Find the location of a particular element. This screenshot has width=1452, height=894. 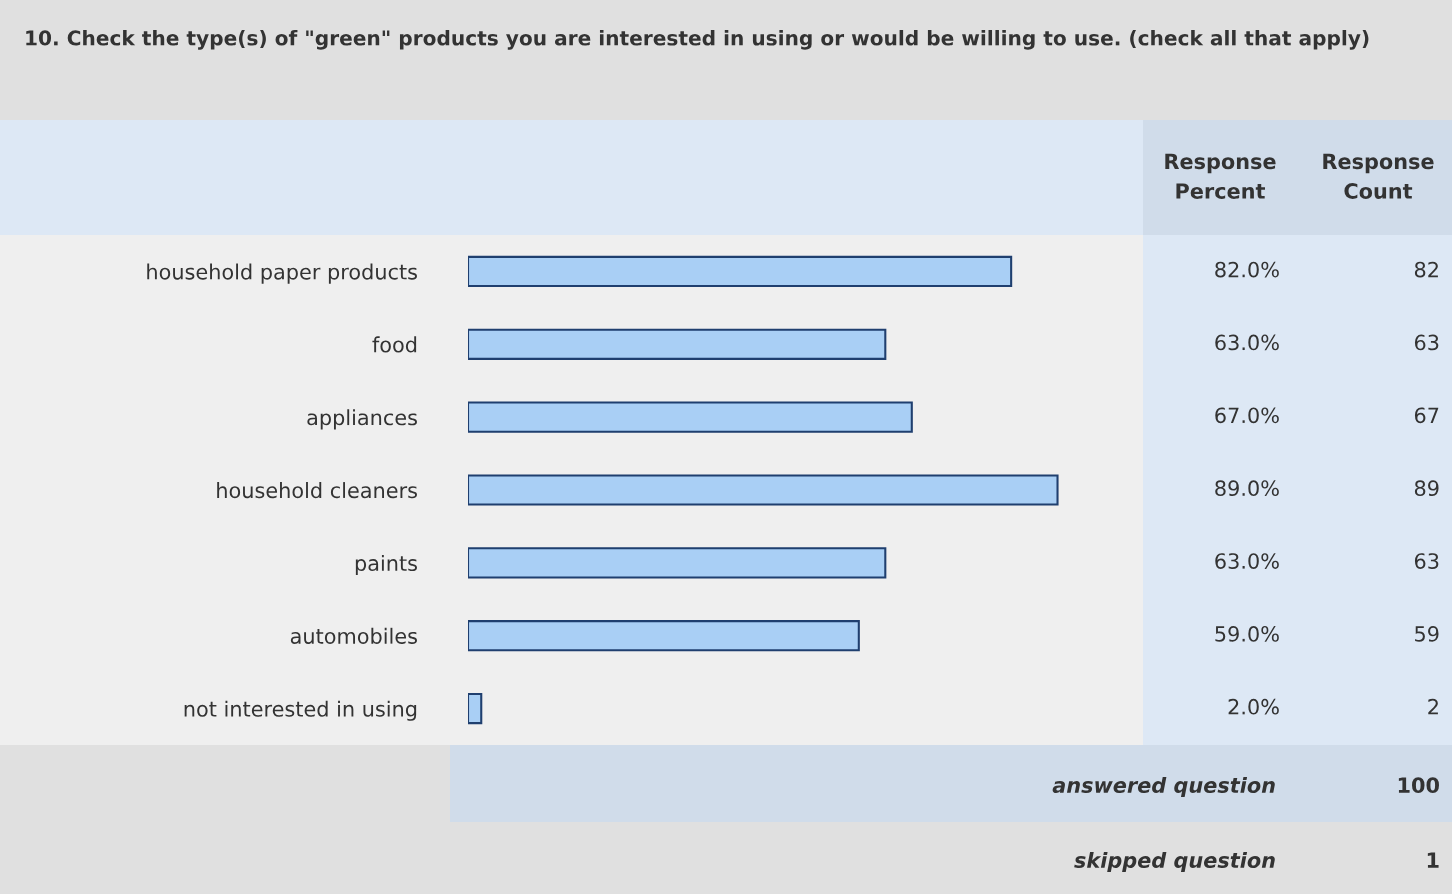

text: 1 is located at coordinates (1433, 860).